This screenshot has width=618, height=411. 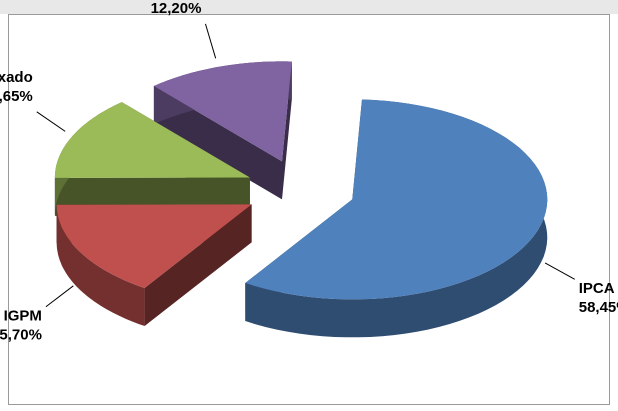 I want to click on slice-wall, so click(x=100, y=265).